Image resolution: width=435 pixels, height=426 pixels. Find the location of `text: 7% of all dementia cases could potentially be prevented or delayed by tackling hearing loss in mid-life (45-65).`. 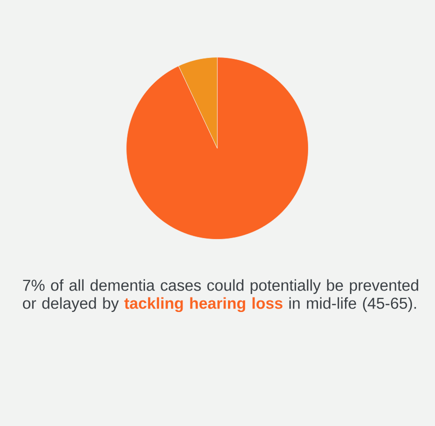

text: 7% of all dementia cases could potentially be prevented or delayed by tackling hearing loss in mid-life (45-65). is located at coordinates (220, 295).